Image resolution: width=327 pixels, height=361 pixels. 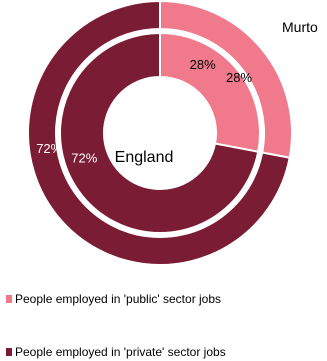 I want to click on outer-ring-label-private: 72%, so click(x=49, y=148).